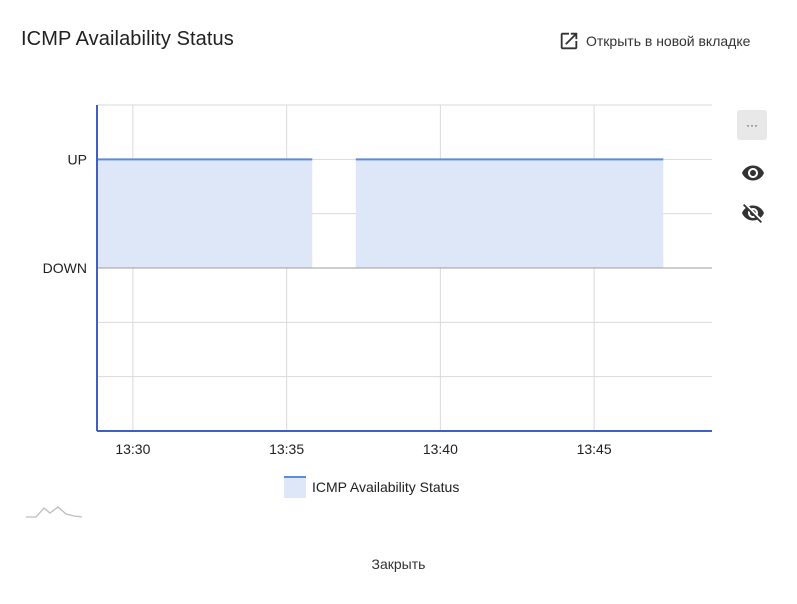 This screenshot has height=604, width=797. What do you see at coordinates (54, 514) in the screenshot?
I see `sparkline-icon` at bounding box center [54, 514].